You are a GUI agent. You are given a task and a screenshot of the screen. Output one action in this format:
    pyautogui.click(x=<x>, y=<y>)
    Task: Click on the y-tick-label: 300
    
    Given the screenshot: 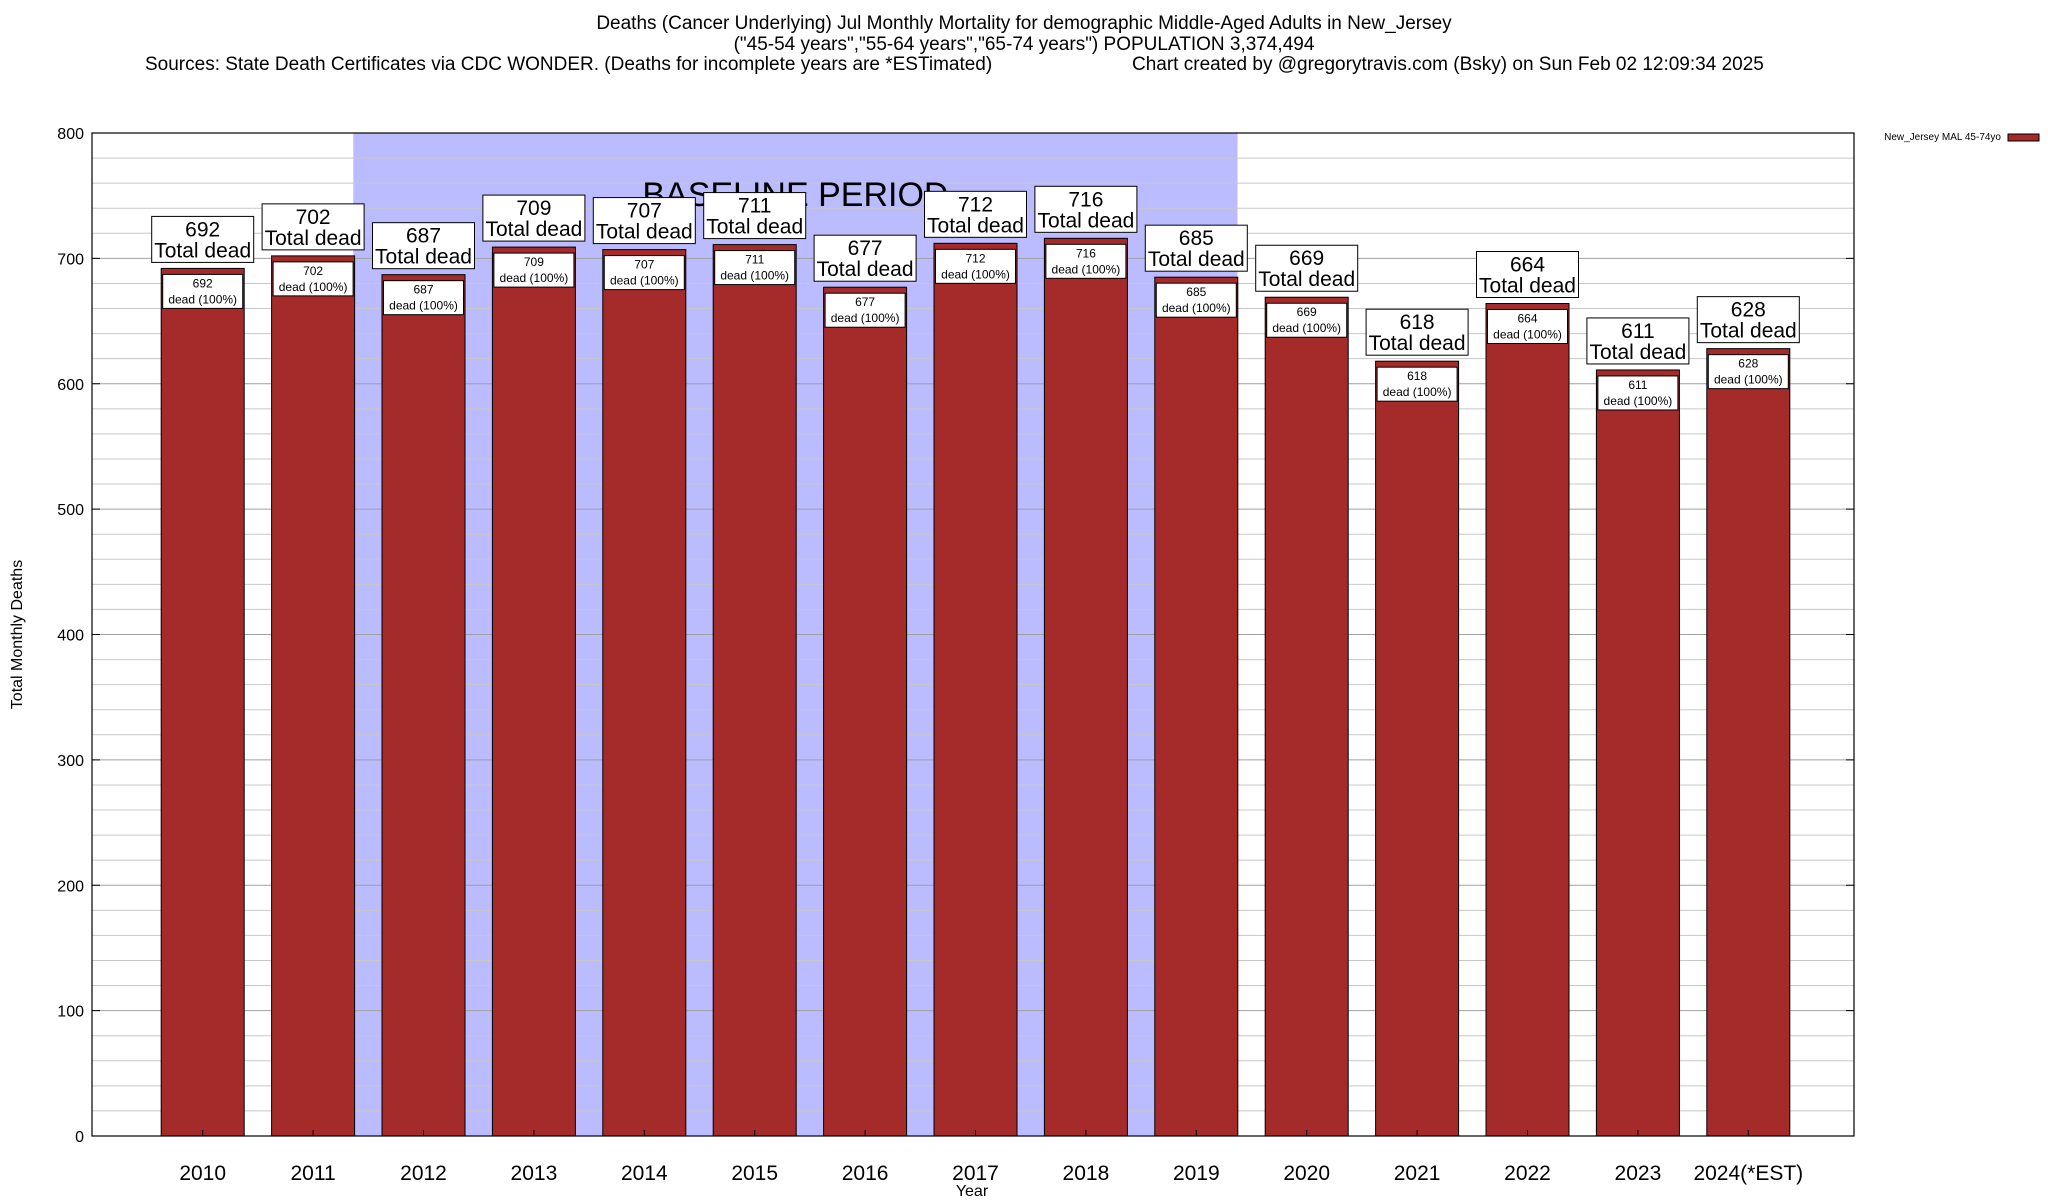 What is the action you would take?
    pyautogui.click(x=70, y=761)
    